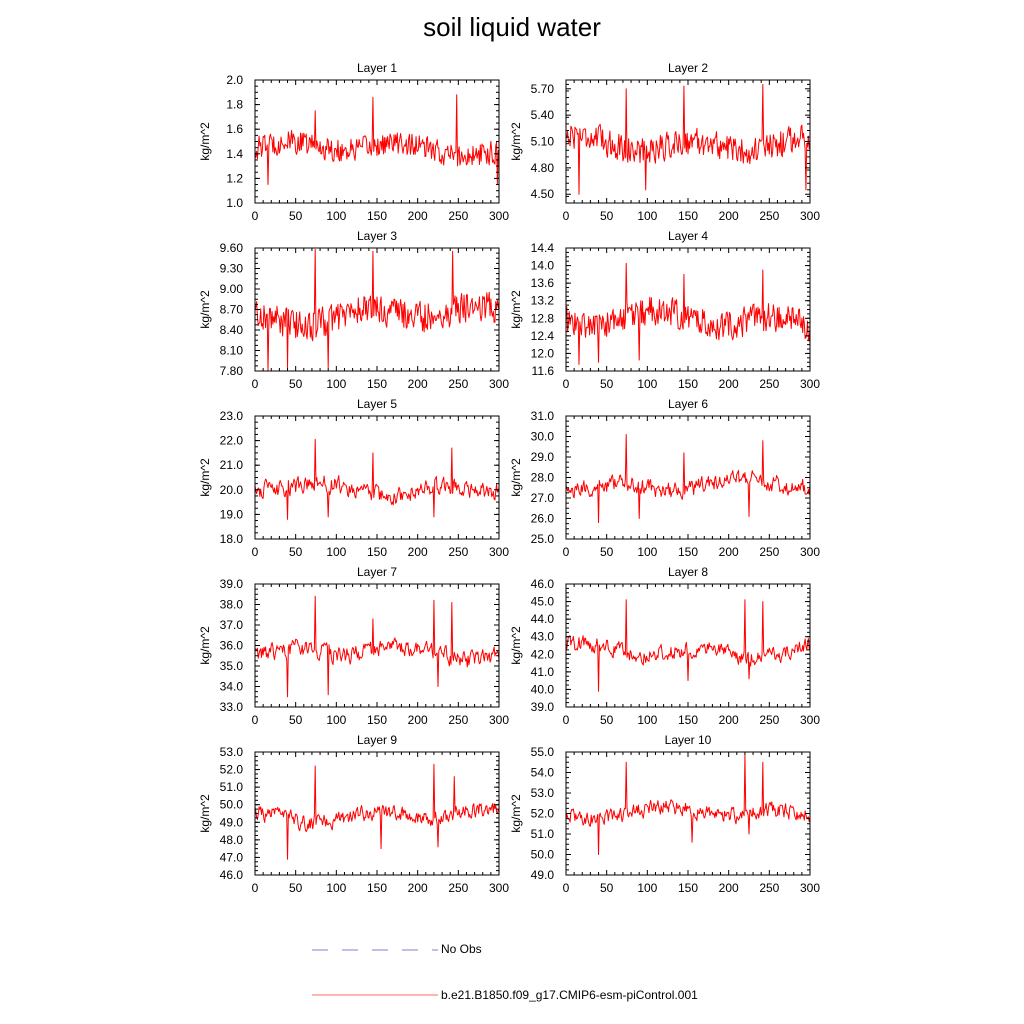 This screenshot has height=1024, width=1024. I want to click on y-tick-label: 38.0, so click(232, 605).